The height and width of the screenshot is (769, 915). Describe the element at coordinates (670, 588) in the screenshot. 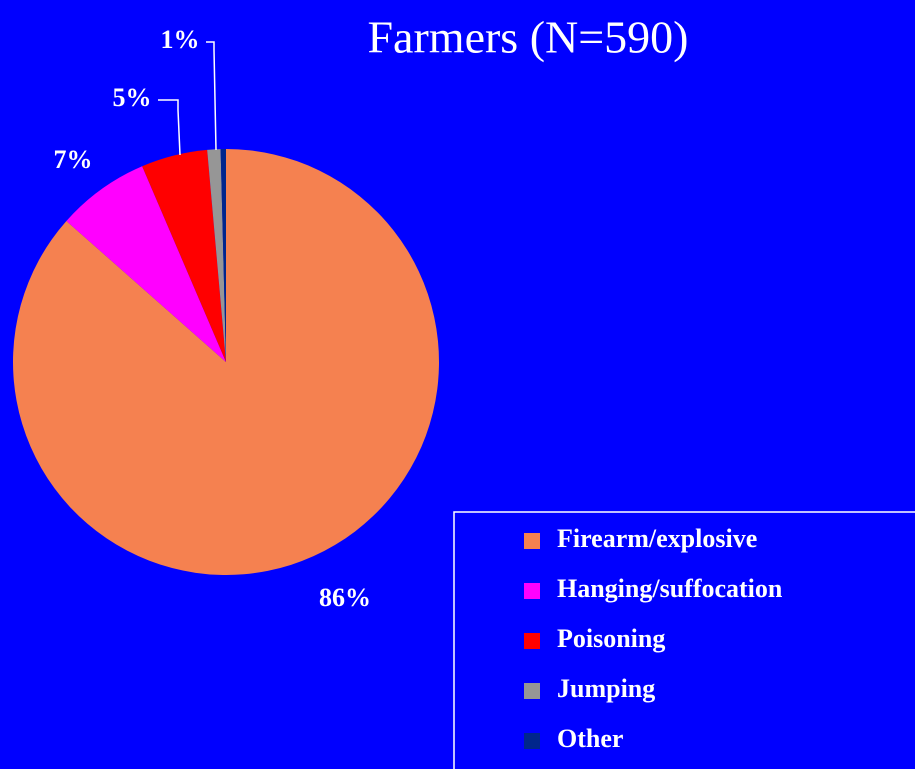

I see `legend-label: Hanging/suffocation` at that location.